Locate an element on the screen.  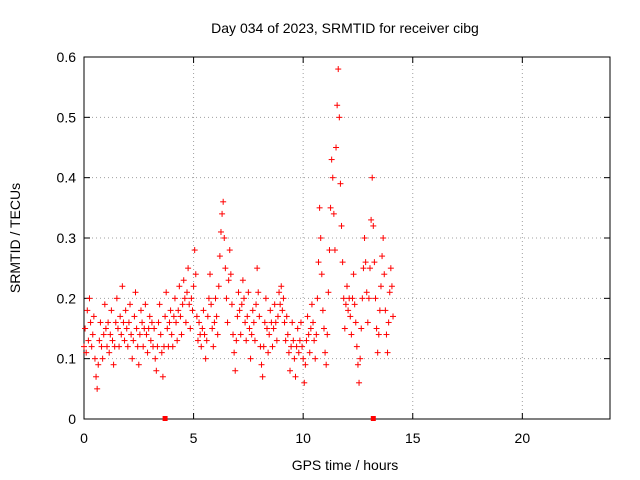
y-tick-label: 0.1 is located at coordinates (67, 359).